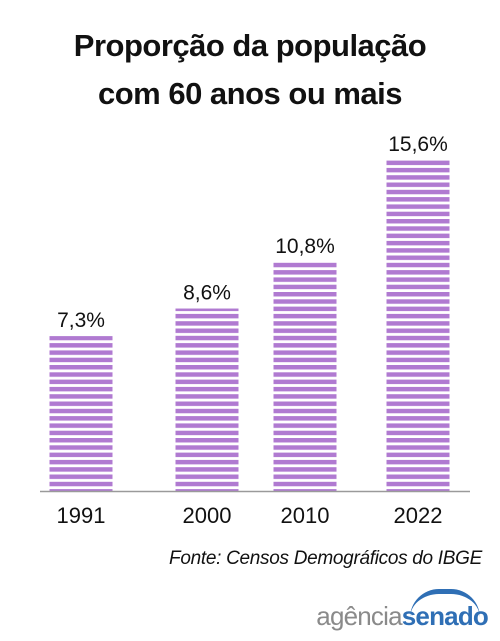 This screenshot has height=641, width=500. What do you see at coordinates (250, 45) in the screenshot?
I see `chart-title-line-1: Proporção da população` at bounding box center [250, 45].